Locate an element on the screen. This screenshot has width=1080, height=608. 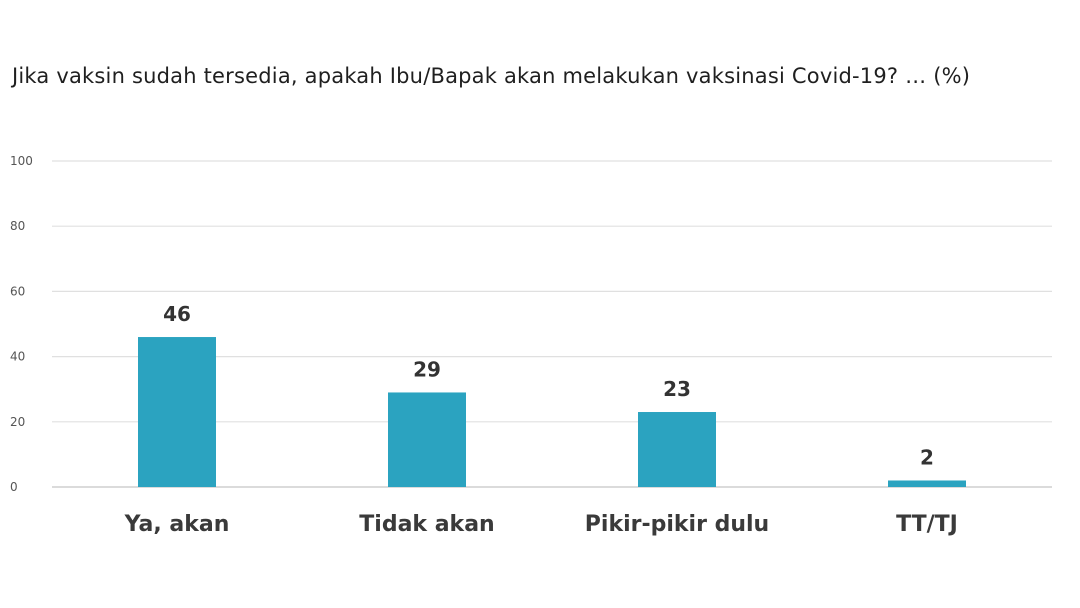
category-labels: Ya, akan Tidak akan Pikir-pikir dulu TT/TJ is located at coordinates (541, 524).